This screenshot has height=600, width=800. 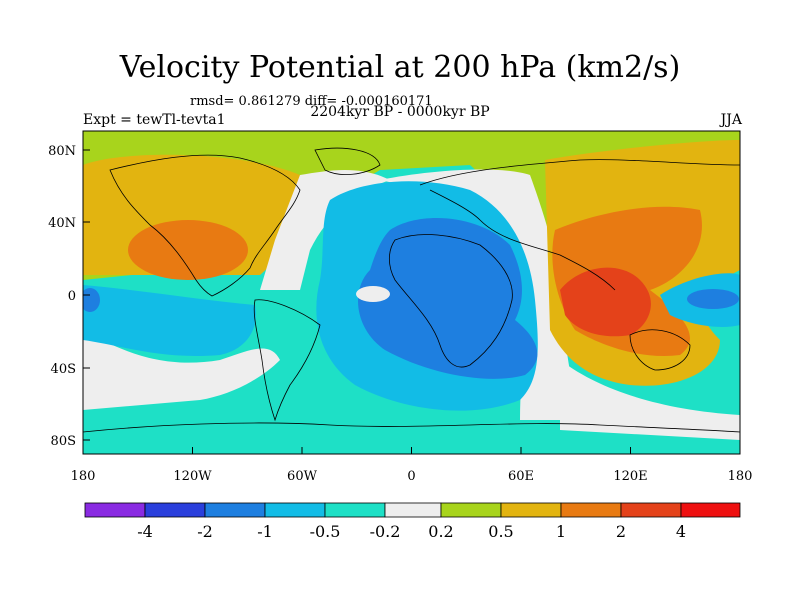 What do you see at coordinates (287, 360) in the screenshot?
I see `coastline-south-america` at bounding box center [287, 360].